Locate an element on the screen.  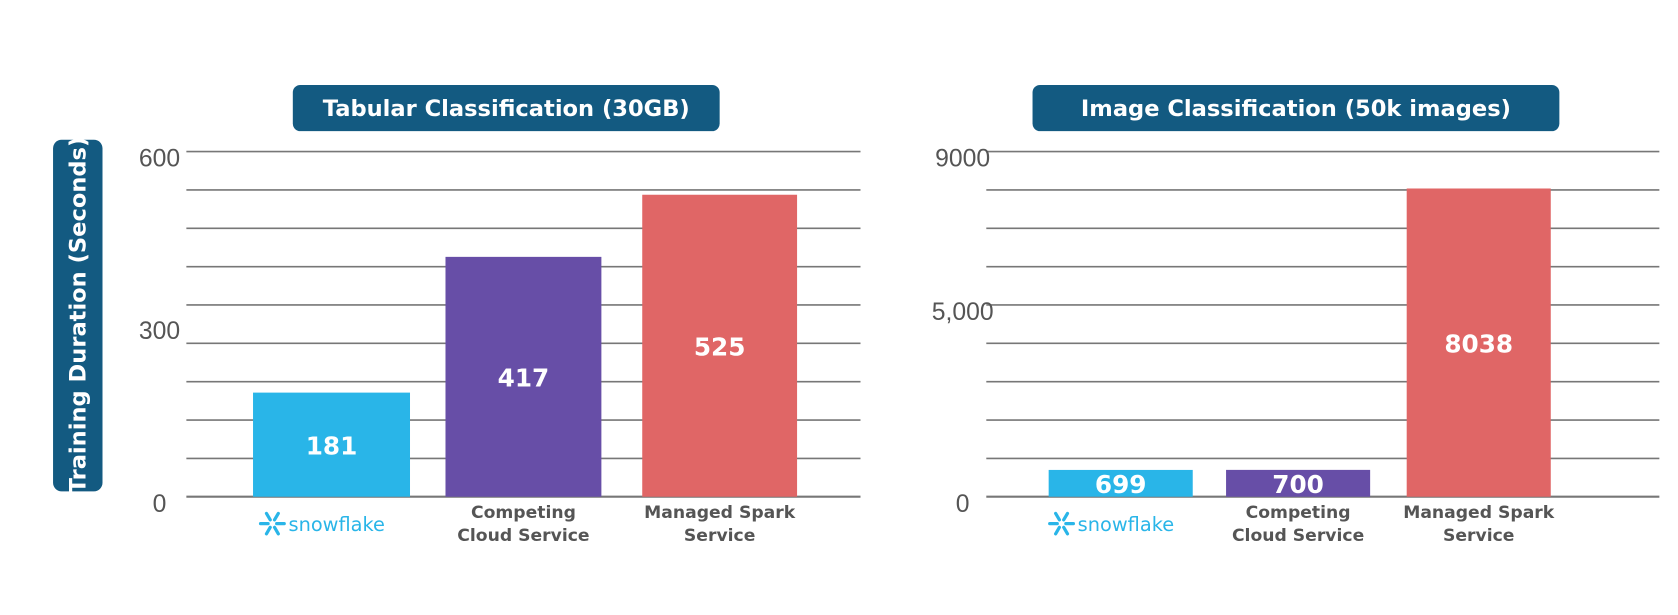
y-axis-label-box: Training Duration (Seconds) is located at coordinates (78, 315).